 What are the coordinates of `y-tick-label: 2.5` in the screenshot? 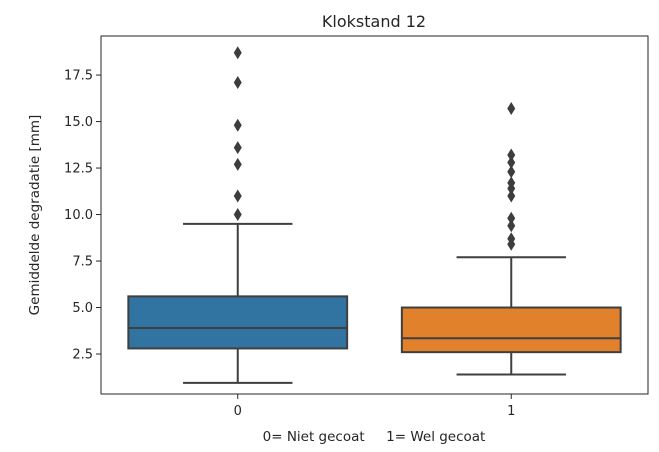 It's located at (82, 355).